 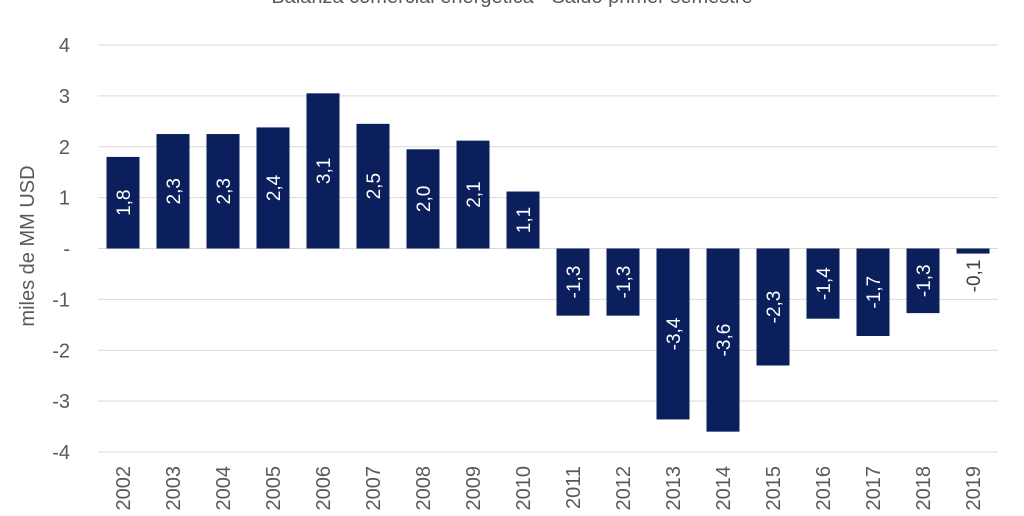 I want to click on y-tick-label: -2, so click(x=61, y=351).